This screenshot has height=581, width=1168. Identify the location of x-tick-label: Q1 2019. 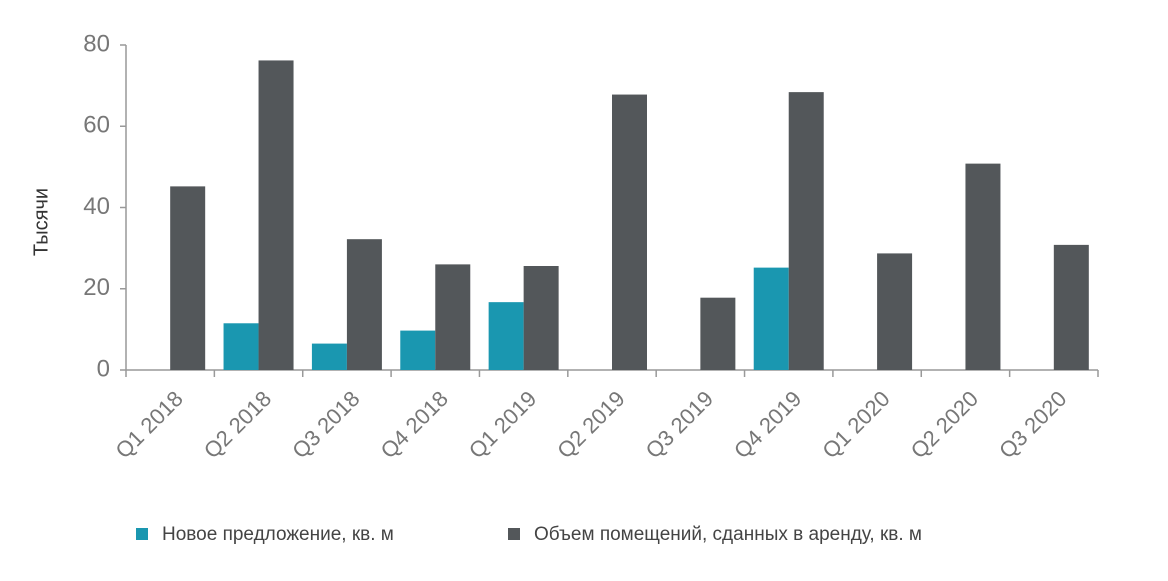
(502, 424).